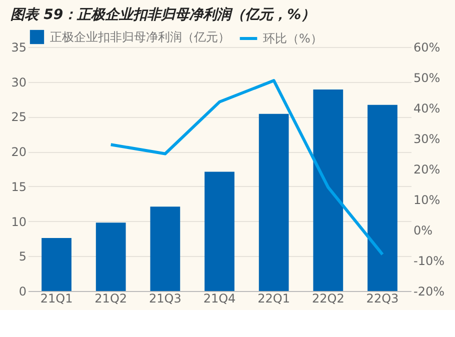 This screenshot has height=337, width=455. What do you see at coordinates (427, 78) in the screenshot?
I see `y2-tick-label: 50%` at bounding box center [427, 78].